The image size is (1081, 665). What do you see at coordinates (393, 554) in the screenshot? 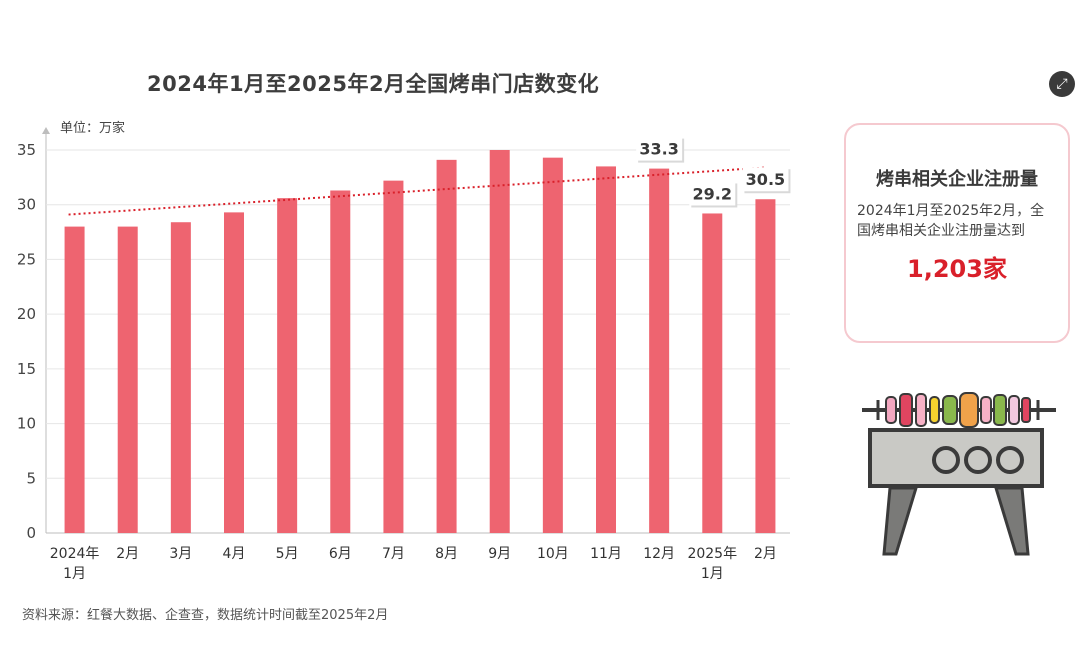
I see `x-tick-label: 7月` at bounding box center [393, 554].